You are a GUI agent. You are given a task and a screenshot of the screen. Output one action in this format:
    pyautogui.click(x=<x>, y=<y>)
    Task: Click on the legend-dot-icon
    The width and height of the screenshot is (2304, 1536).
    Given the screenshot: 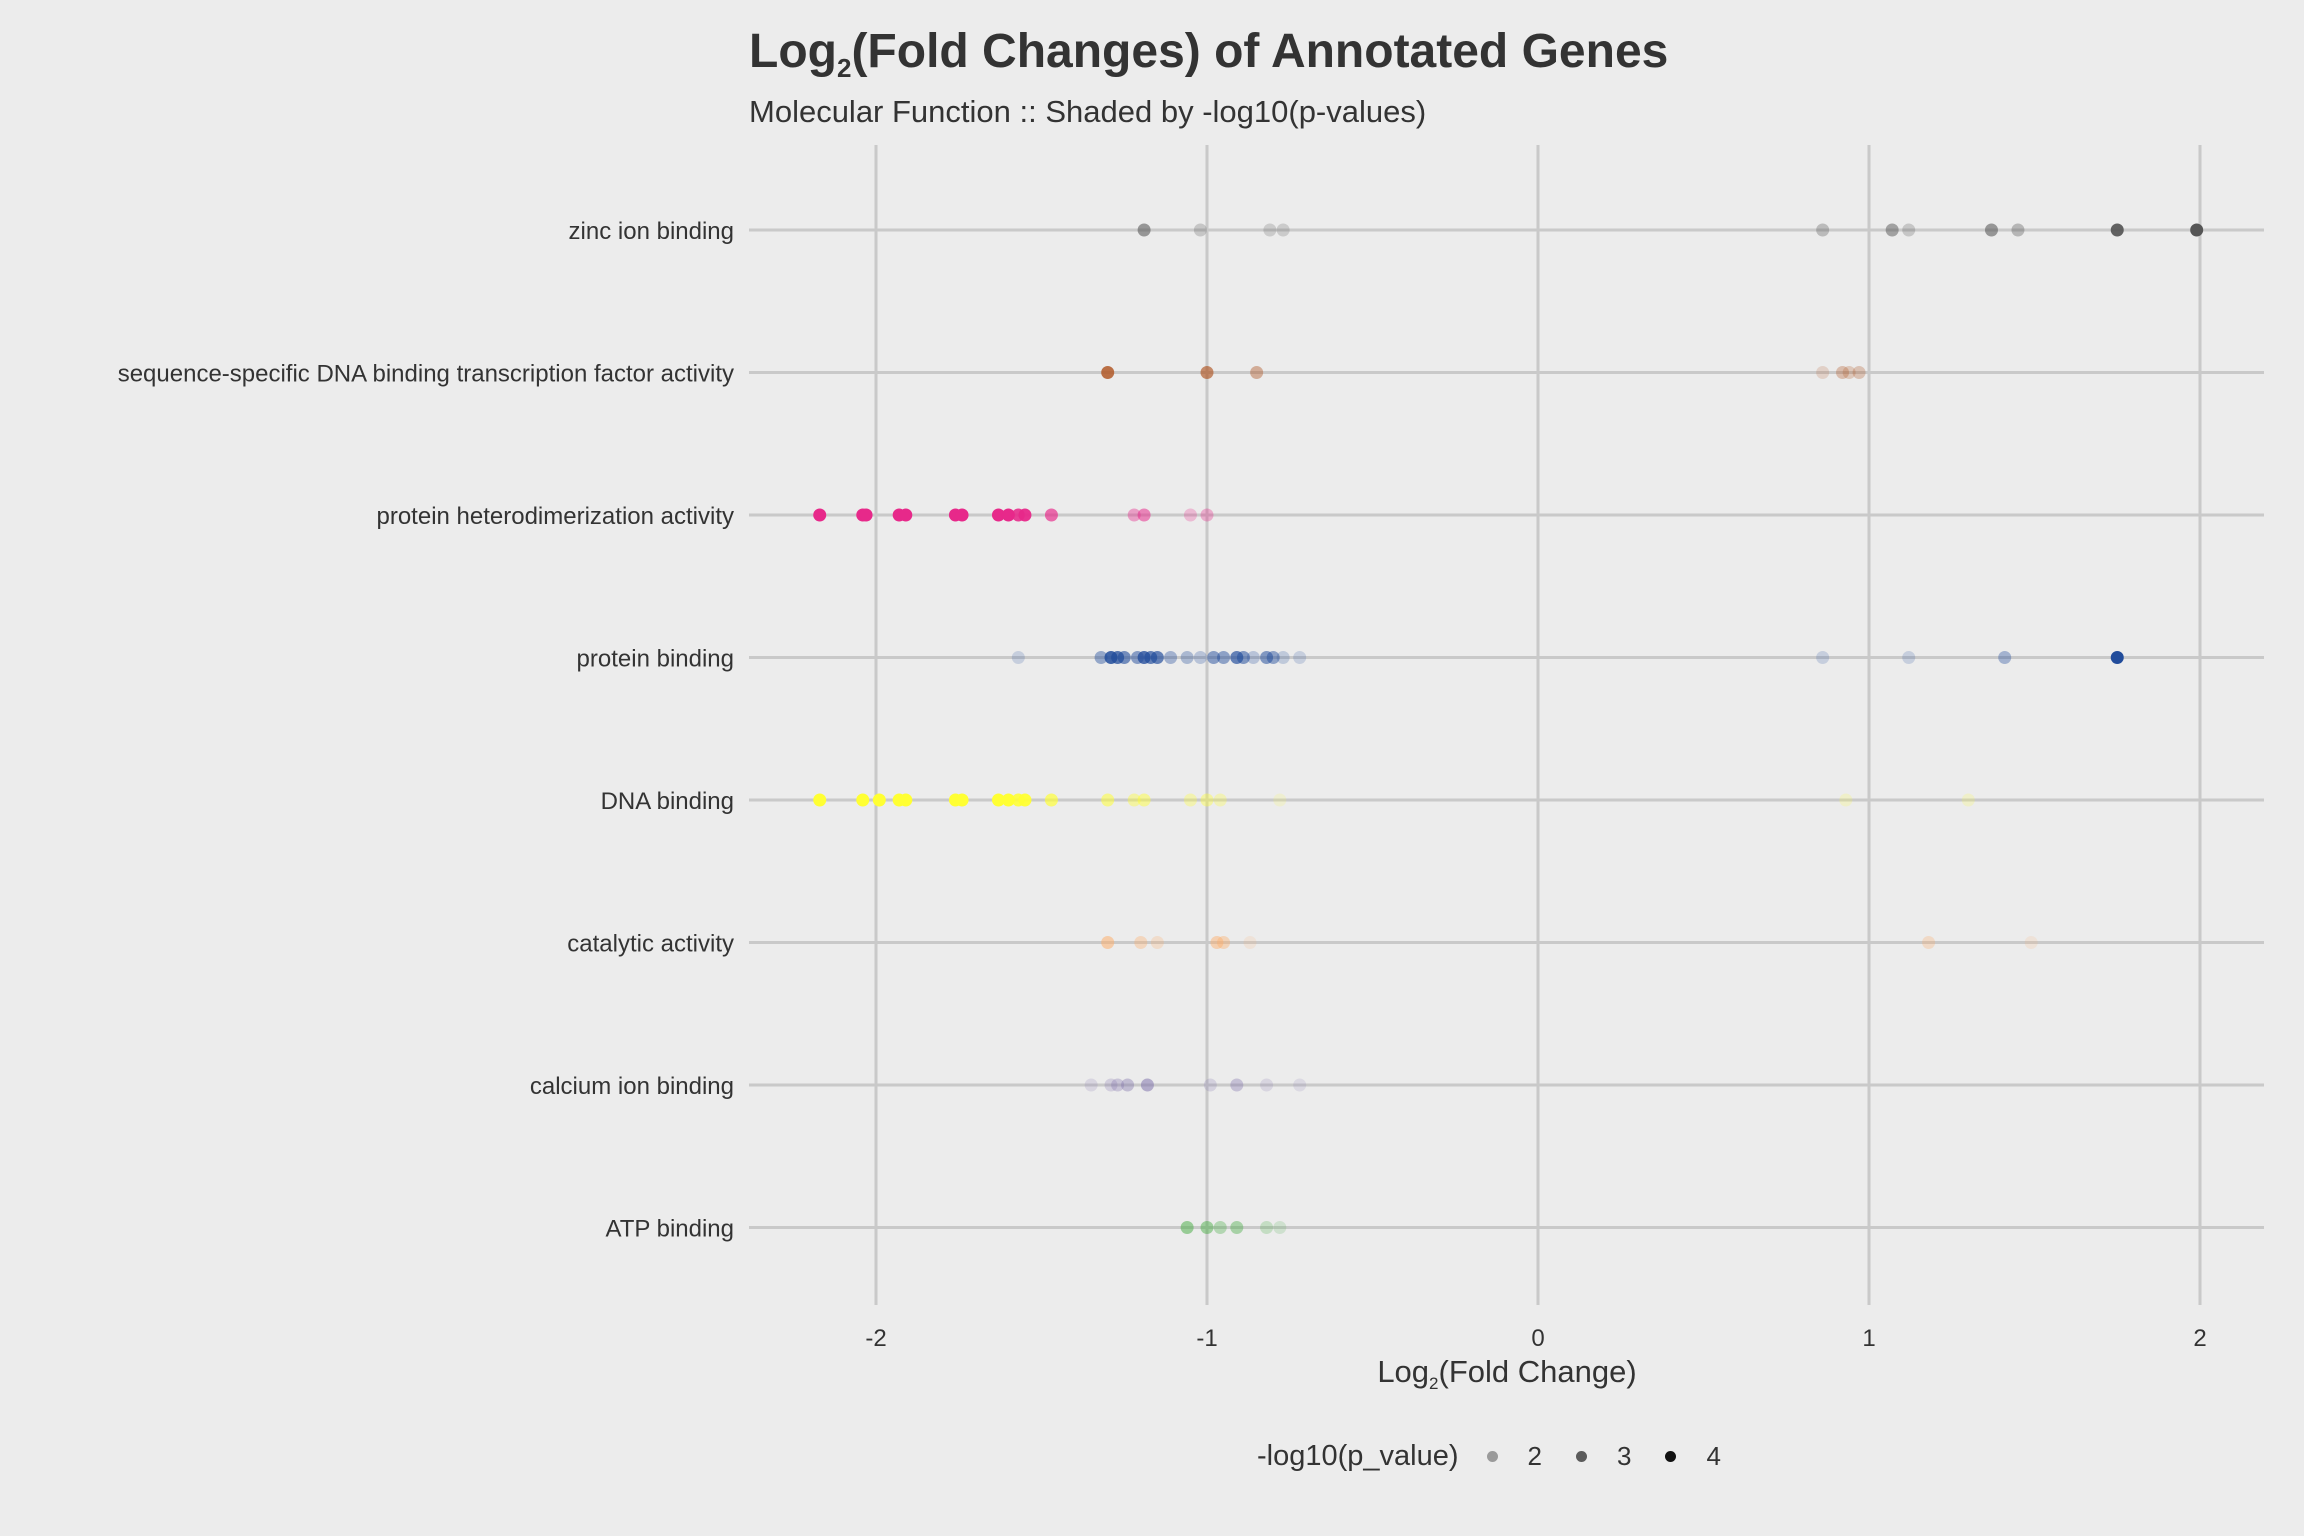 What is the action you would take?
    pyautogui.click(x=1492, y=1456)
    